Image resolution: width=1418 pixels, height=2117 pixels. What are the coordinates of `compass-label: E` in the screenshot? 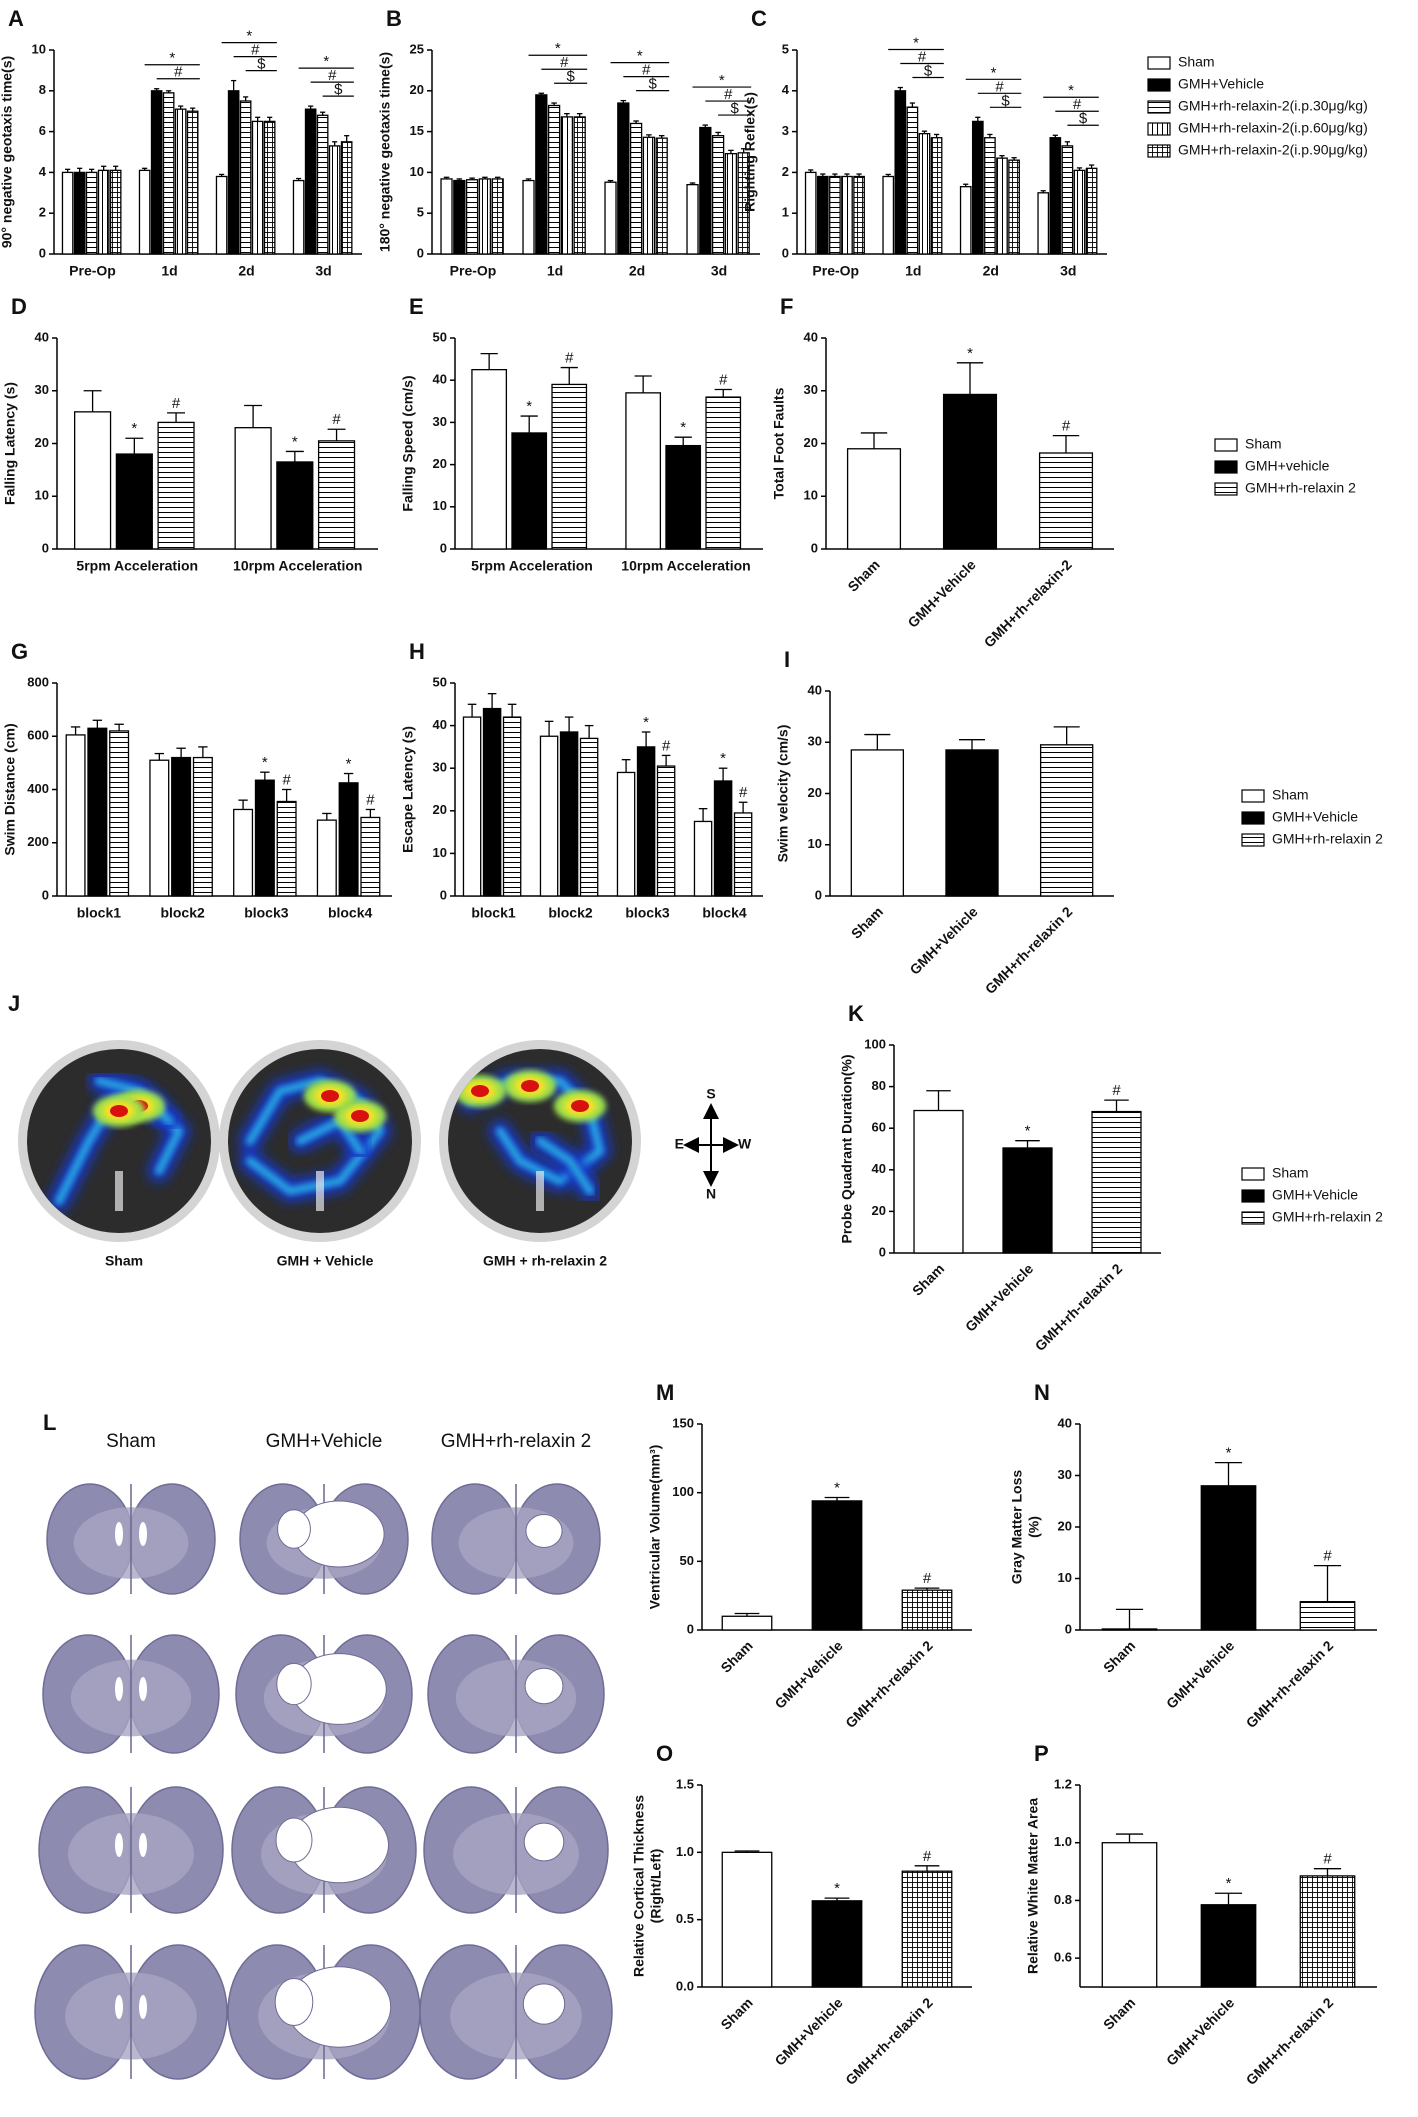 It's located at (679, 1144).